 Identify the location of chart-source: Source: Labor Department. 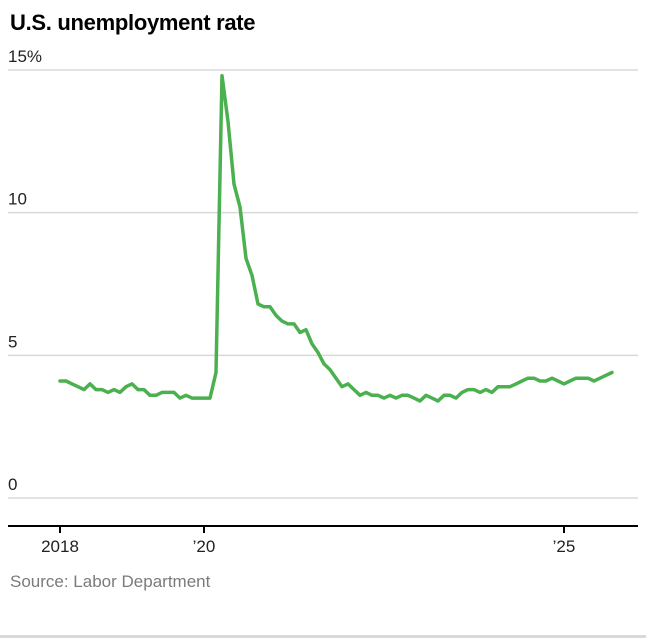
(110, 582).